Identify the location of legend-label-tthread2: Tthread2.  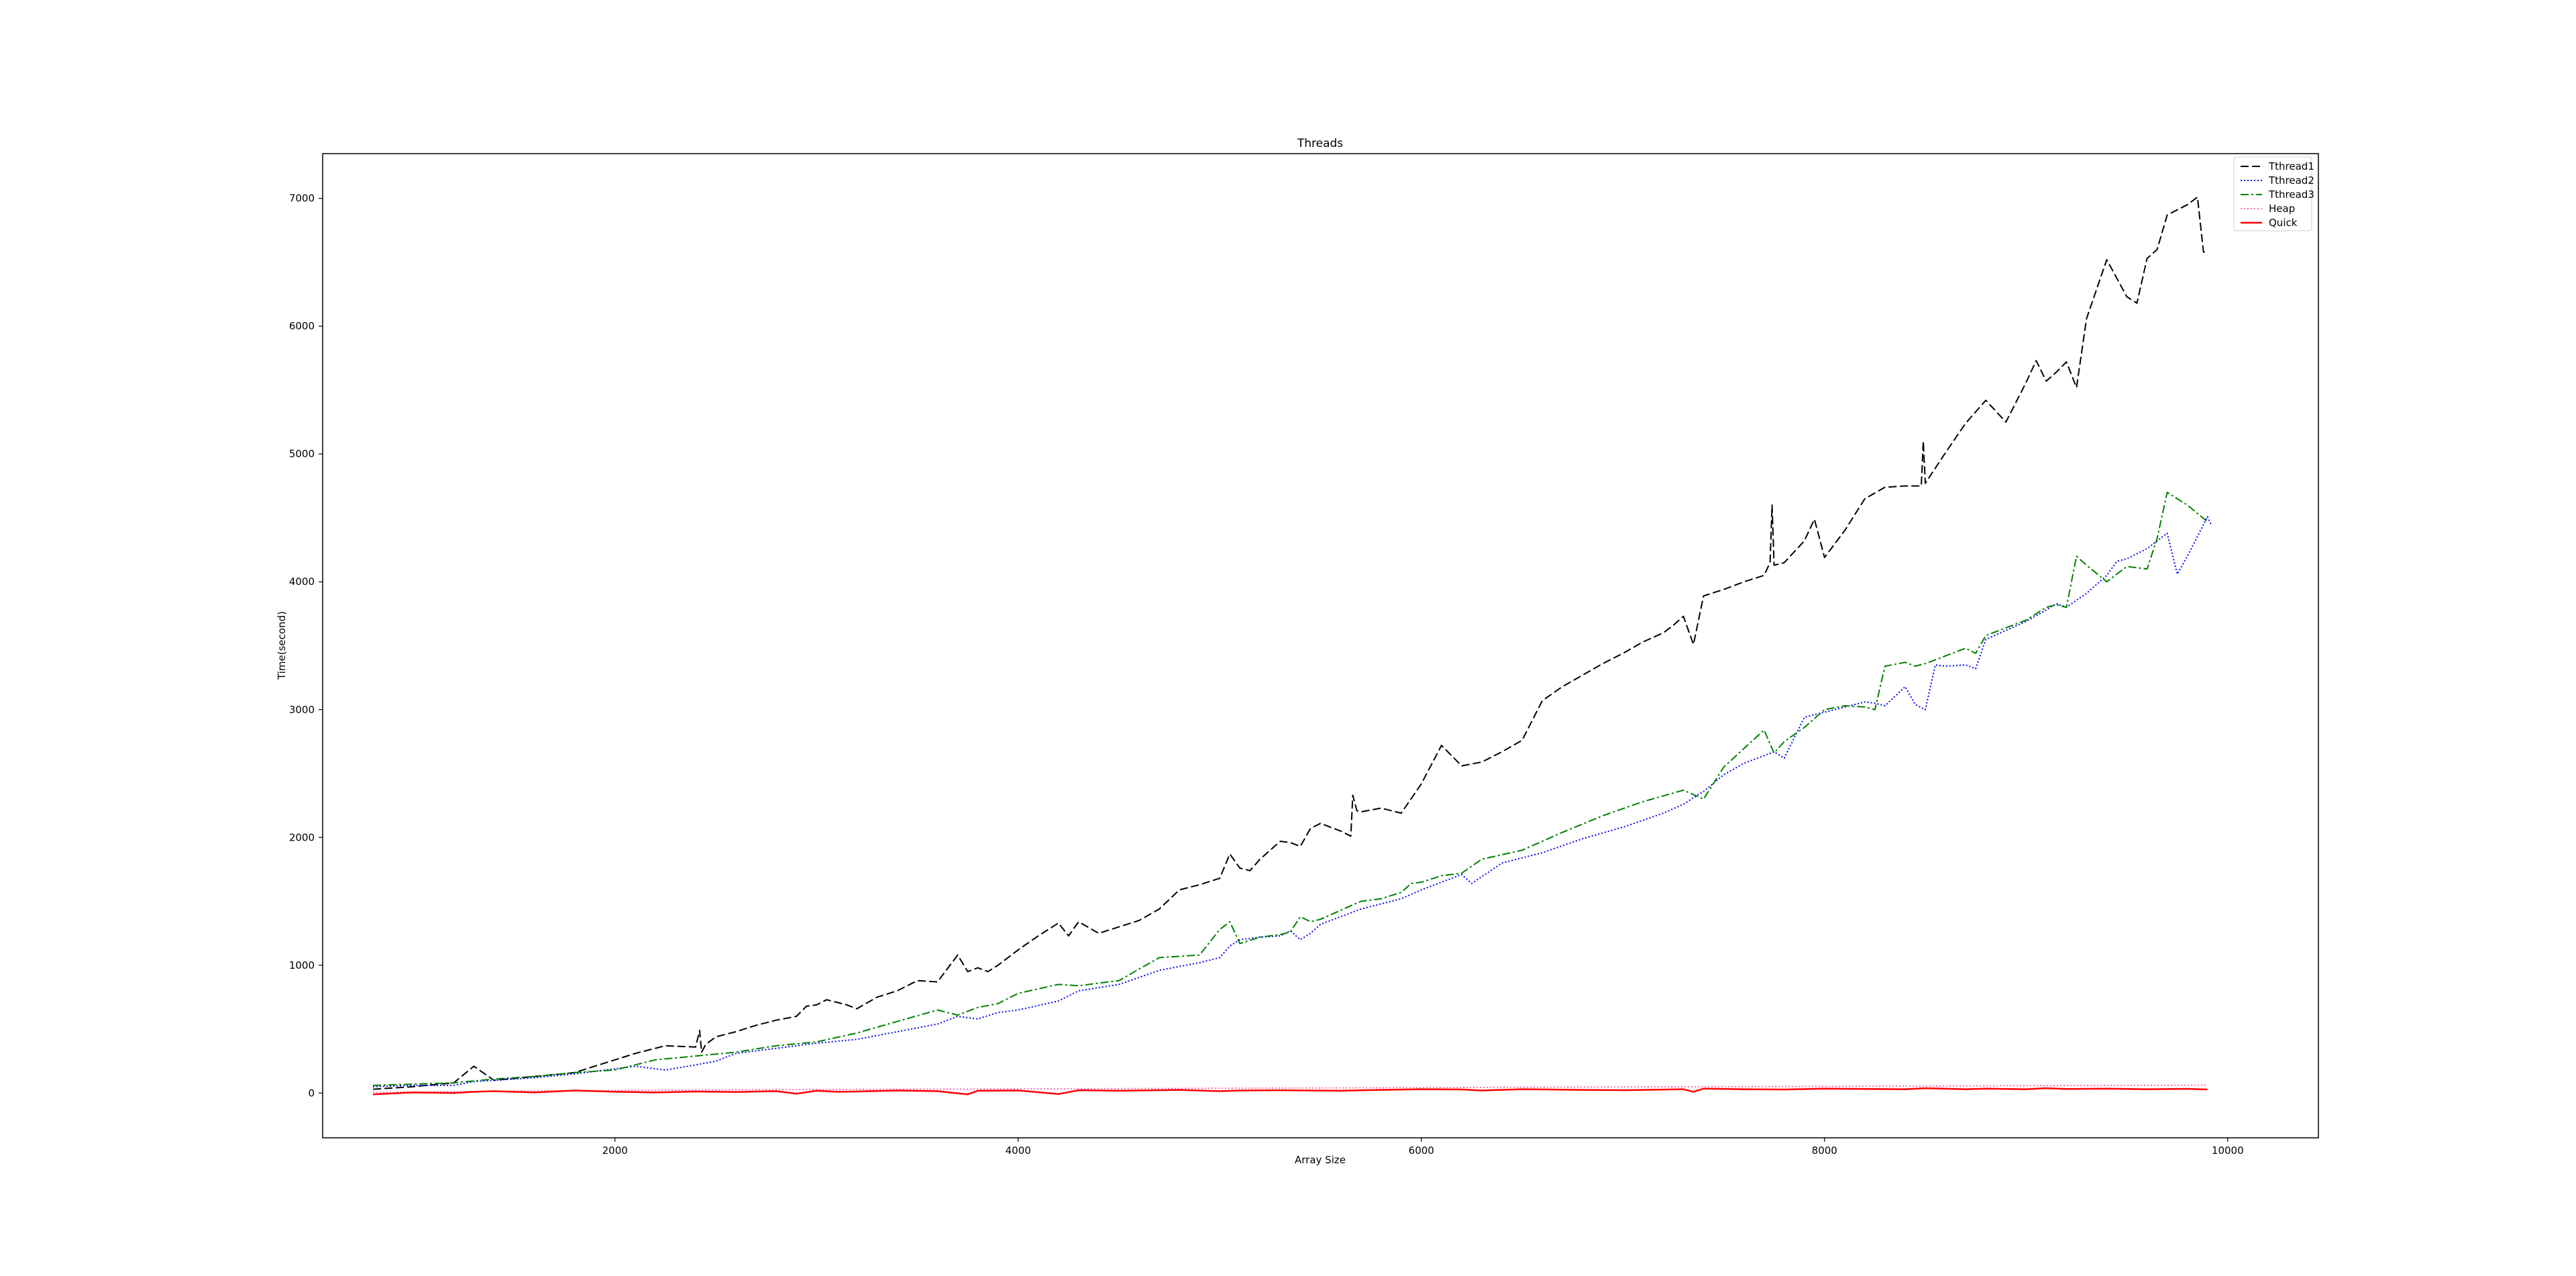
(2291, 181).